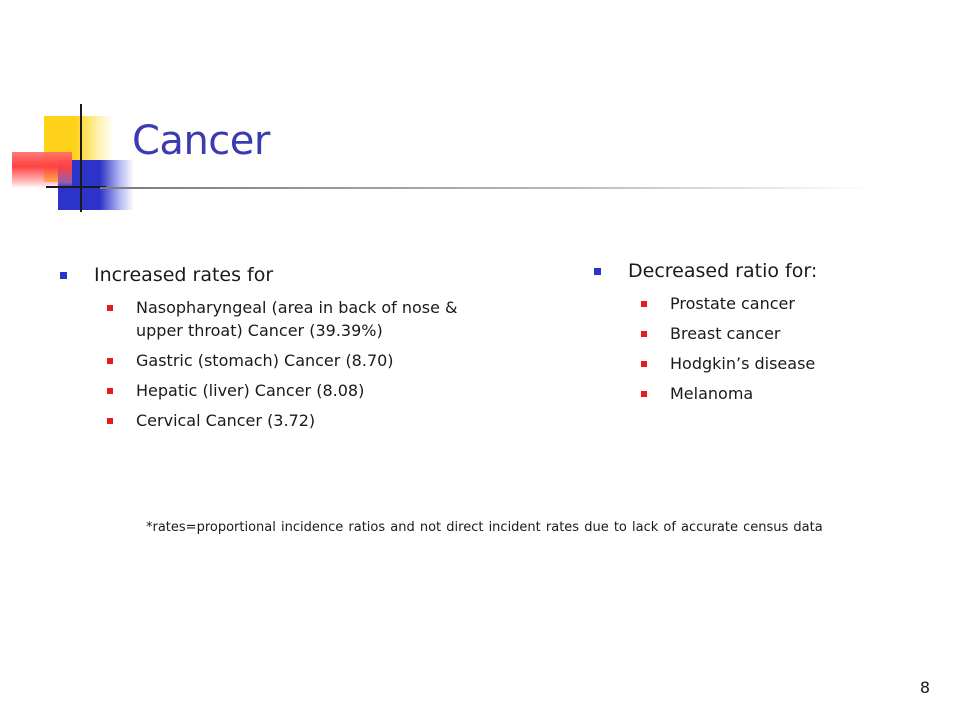  Describe the element at coordinates (723, 271) in the screenshot. I see `decreased-ratio-heading: Decreased ratio for:` at that location.